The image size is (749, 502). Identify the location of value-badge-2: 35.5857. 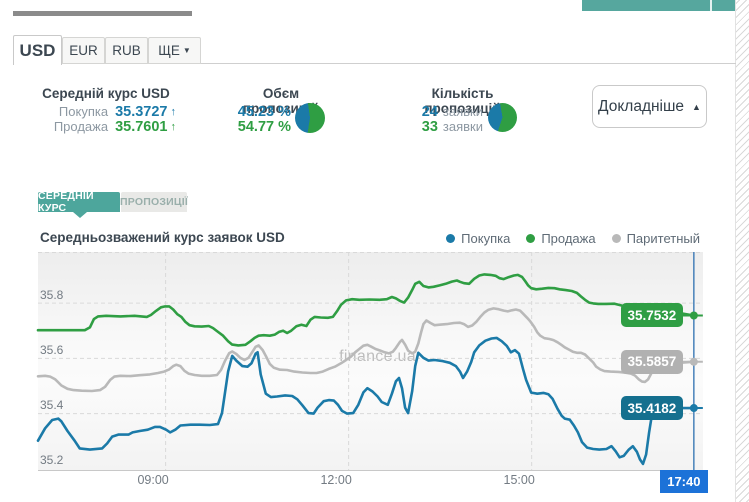
(651, 361).